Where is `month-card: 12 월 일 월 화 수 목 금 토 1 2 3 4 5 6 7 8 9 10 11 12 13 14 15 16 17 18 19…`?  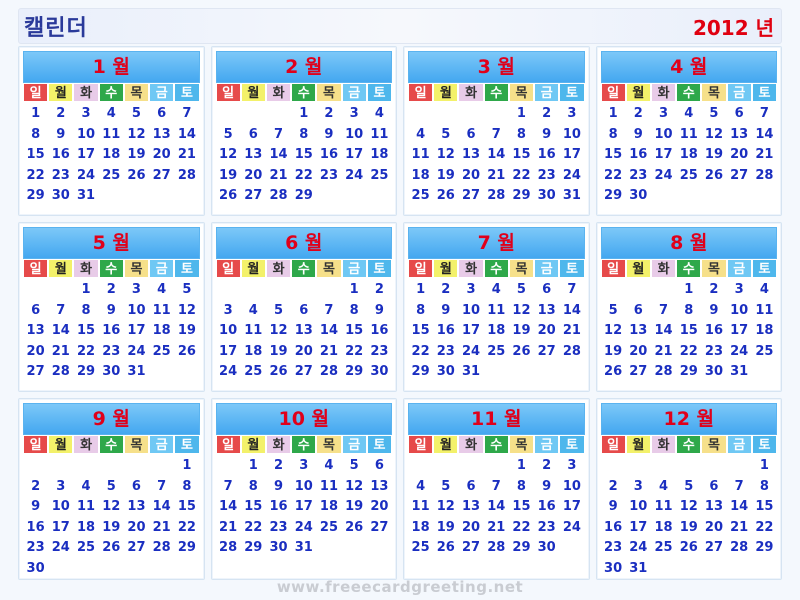
month-card: 12 월 일 월 화 수 목 금 토 1 2 3 4 5 6 7 8 9 10 11 12 13 14 15 16 17 18 19… is located at coordinates (688, 489).